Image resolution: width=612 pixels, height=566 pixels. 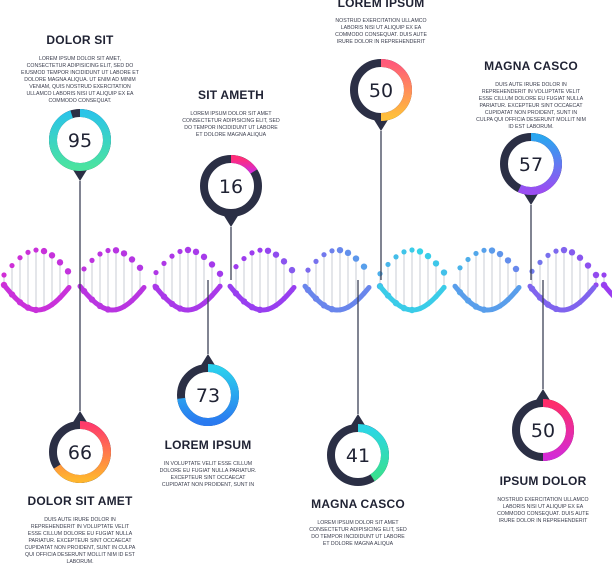 I want to click on marker-value: 57, so click(x=531, y=165).